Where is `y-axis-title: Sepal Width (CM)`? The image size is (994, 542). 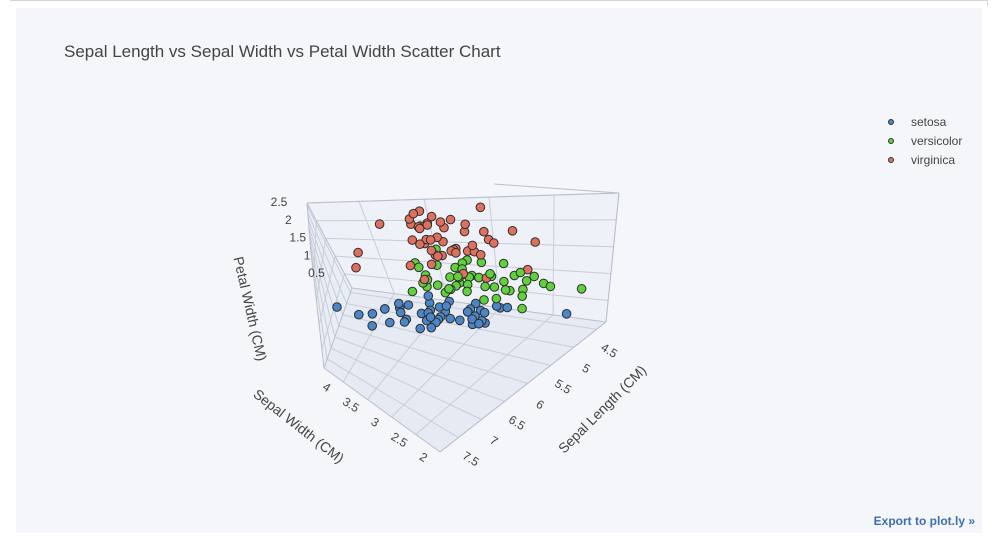
y-axis-title: Sepal Width (CM) is located at coordinates (298, 426).